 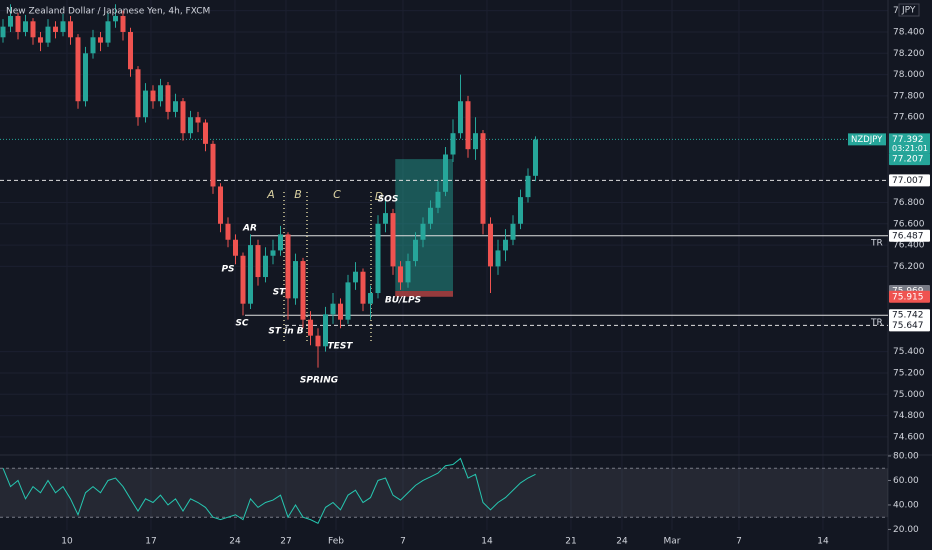 What do you see at coordinates (341, 347) in the screenshot?
I see `annotation: TEST` at bounding box center [341, 347].